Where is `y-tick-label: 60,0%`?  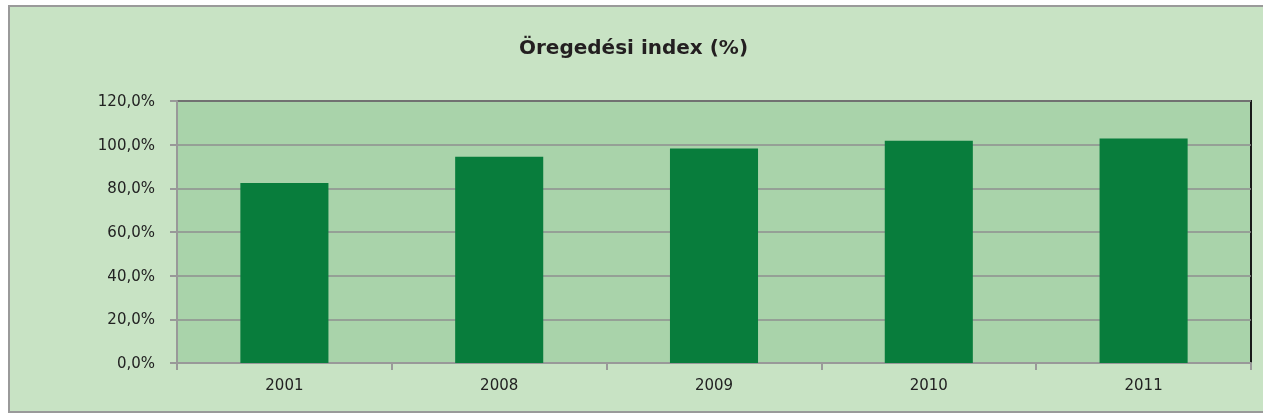
y-tick-label: 60,0% is located at coordinates (131, 232).